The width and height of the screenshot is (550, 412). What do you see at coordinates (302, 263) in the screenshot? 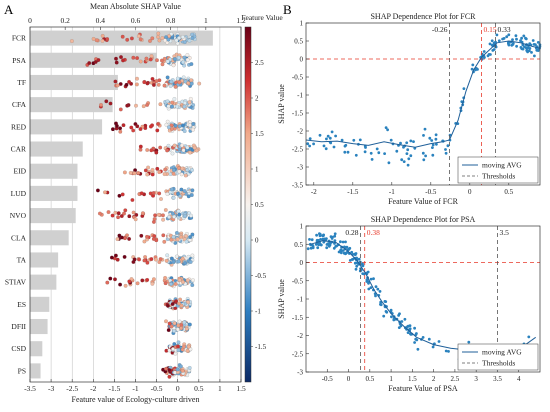
I see `y-tick-label: 0` at bounding box center [302, 263].